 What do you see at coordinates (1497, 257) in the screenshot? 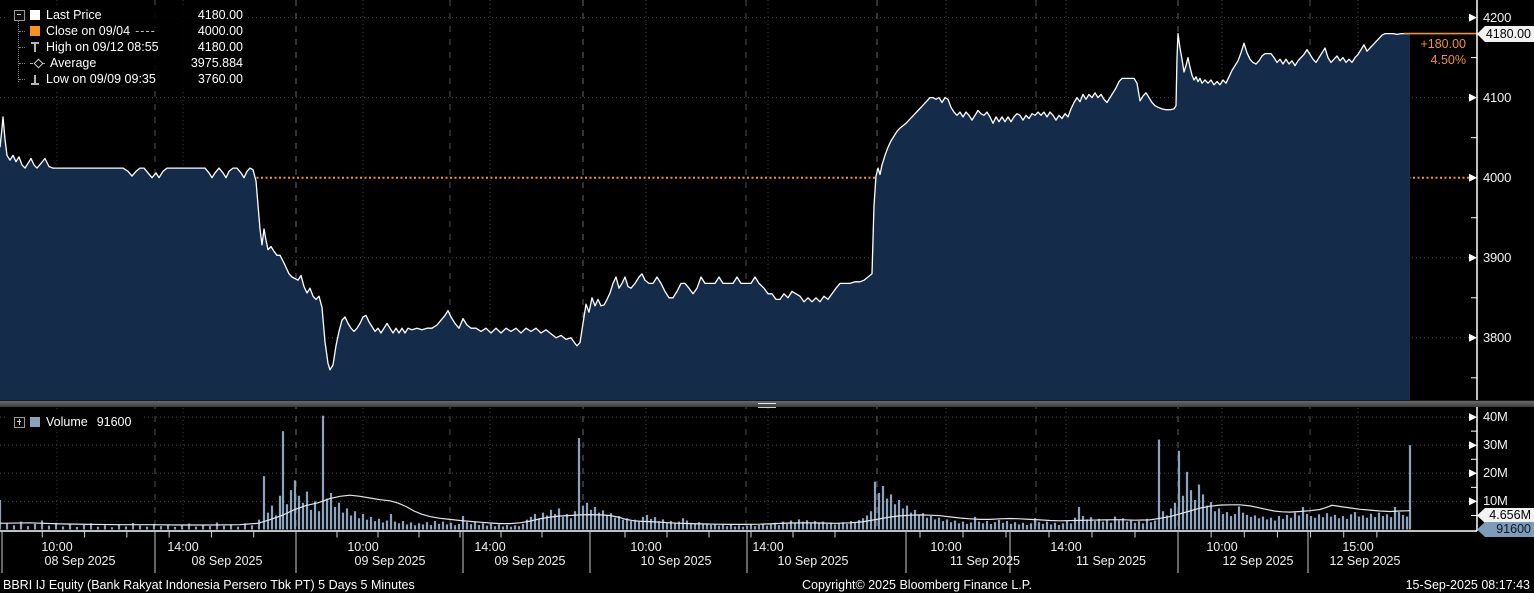
I see `price-tick-3900: 3900` at bounding box center [1497, 257].